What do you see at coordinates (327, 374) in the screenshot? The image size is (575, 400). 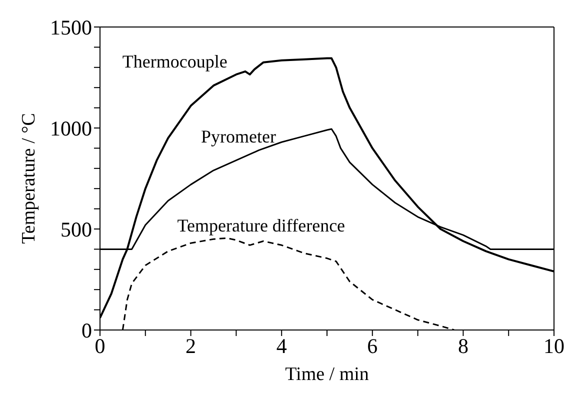 I see `x-axis-title: Time / min` at bounding box center [327, 374].